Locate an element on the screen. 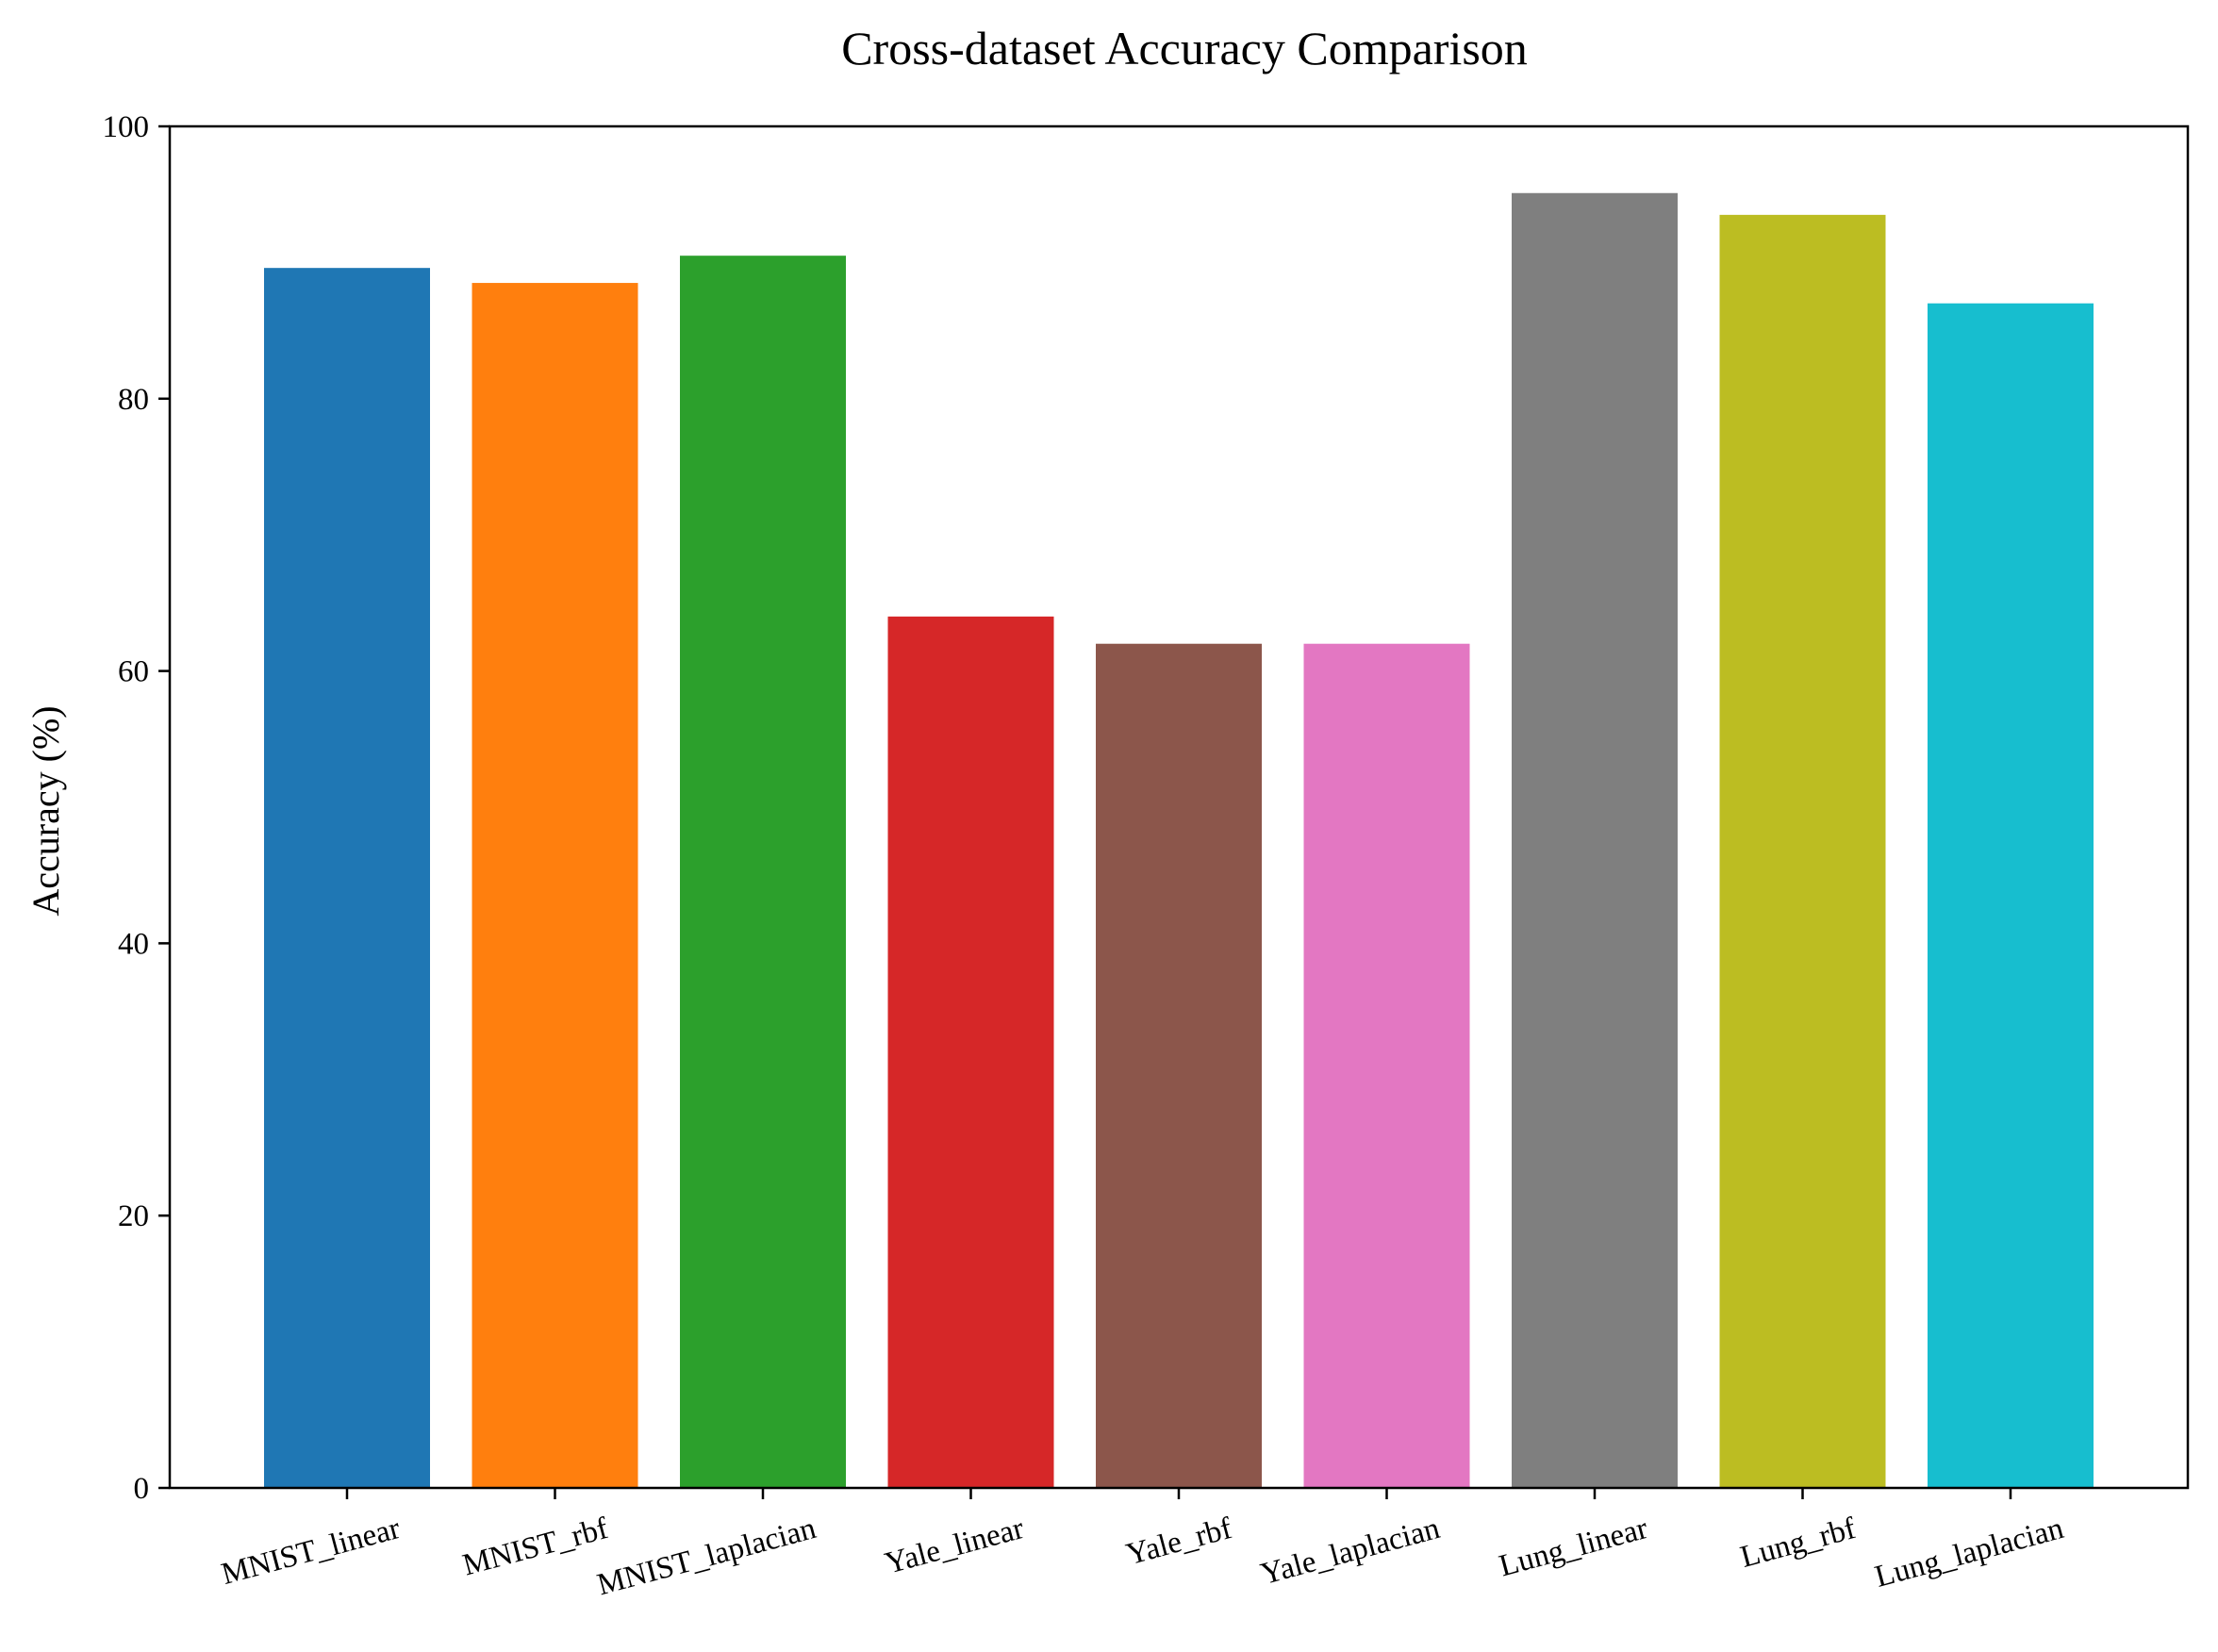 The image size is (2218, 1652). bar-yale-linear is located at coordinates (971, 1052).